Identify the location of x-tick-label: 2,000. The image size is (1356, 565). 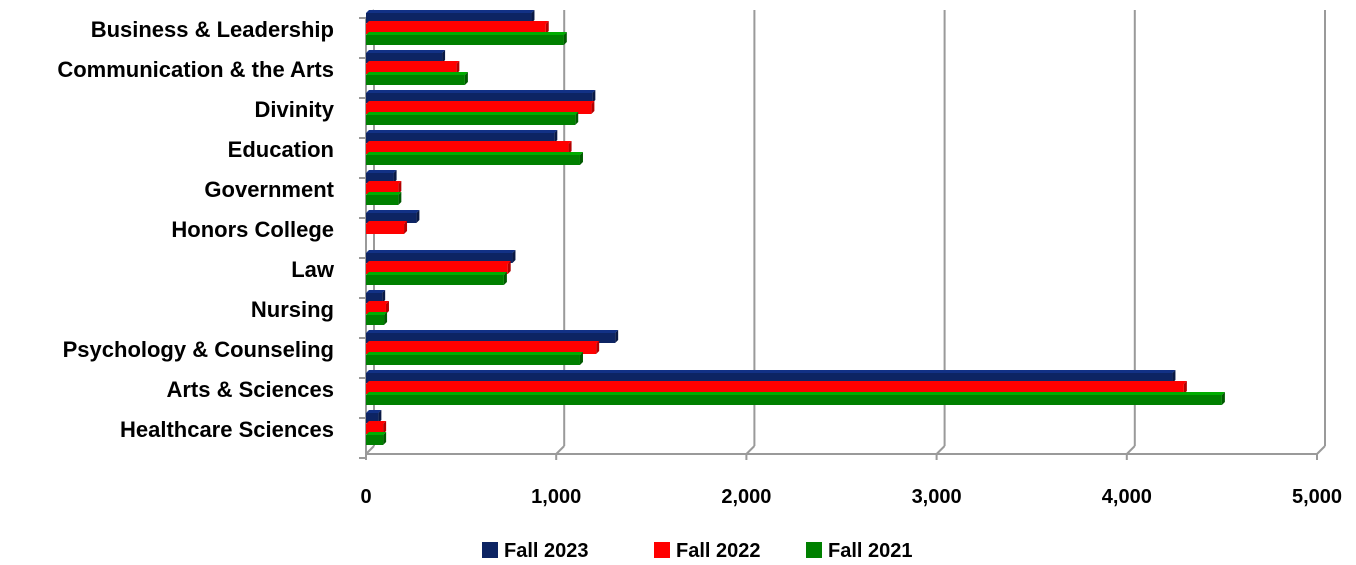
(746, 497).